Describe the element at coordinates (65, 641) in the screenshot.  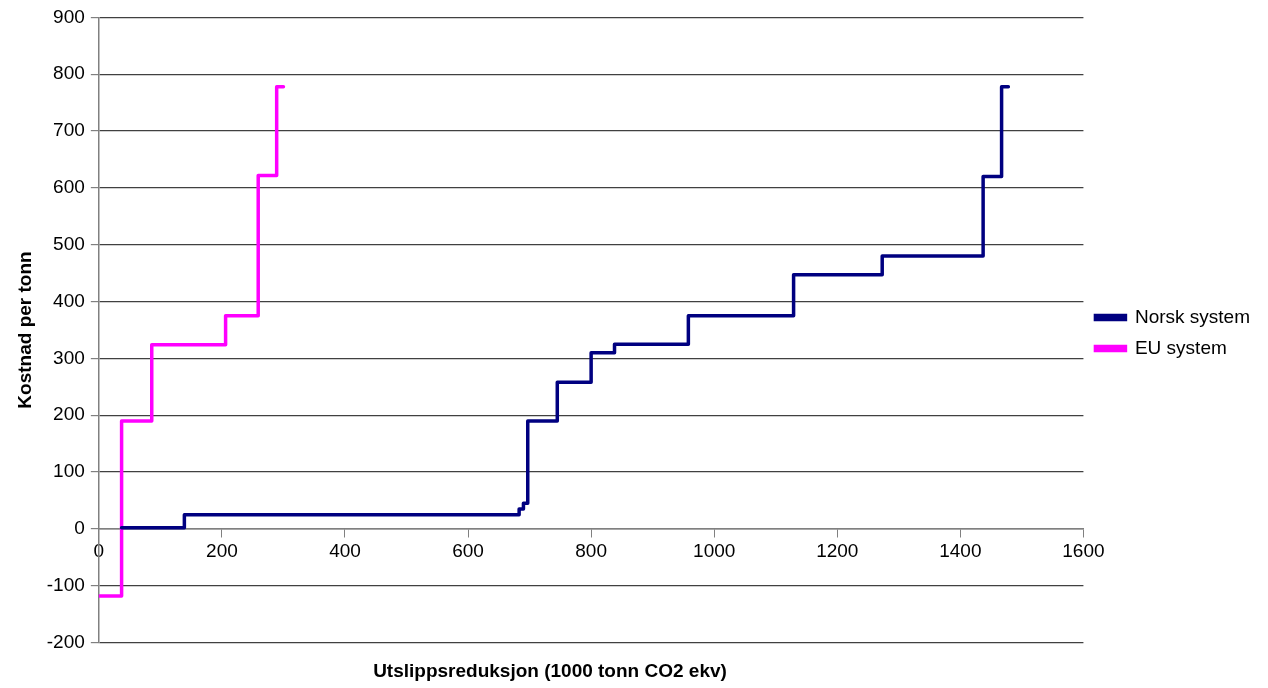
I see `y-tick-label: -200` at that location.